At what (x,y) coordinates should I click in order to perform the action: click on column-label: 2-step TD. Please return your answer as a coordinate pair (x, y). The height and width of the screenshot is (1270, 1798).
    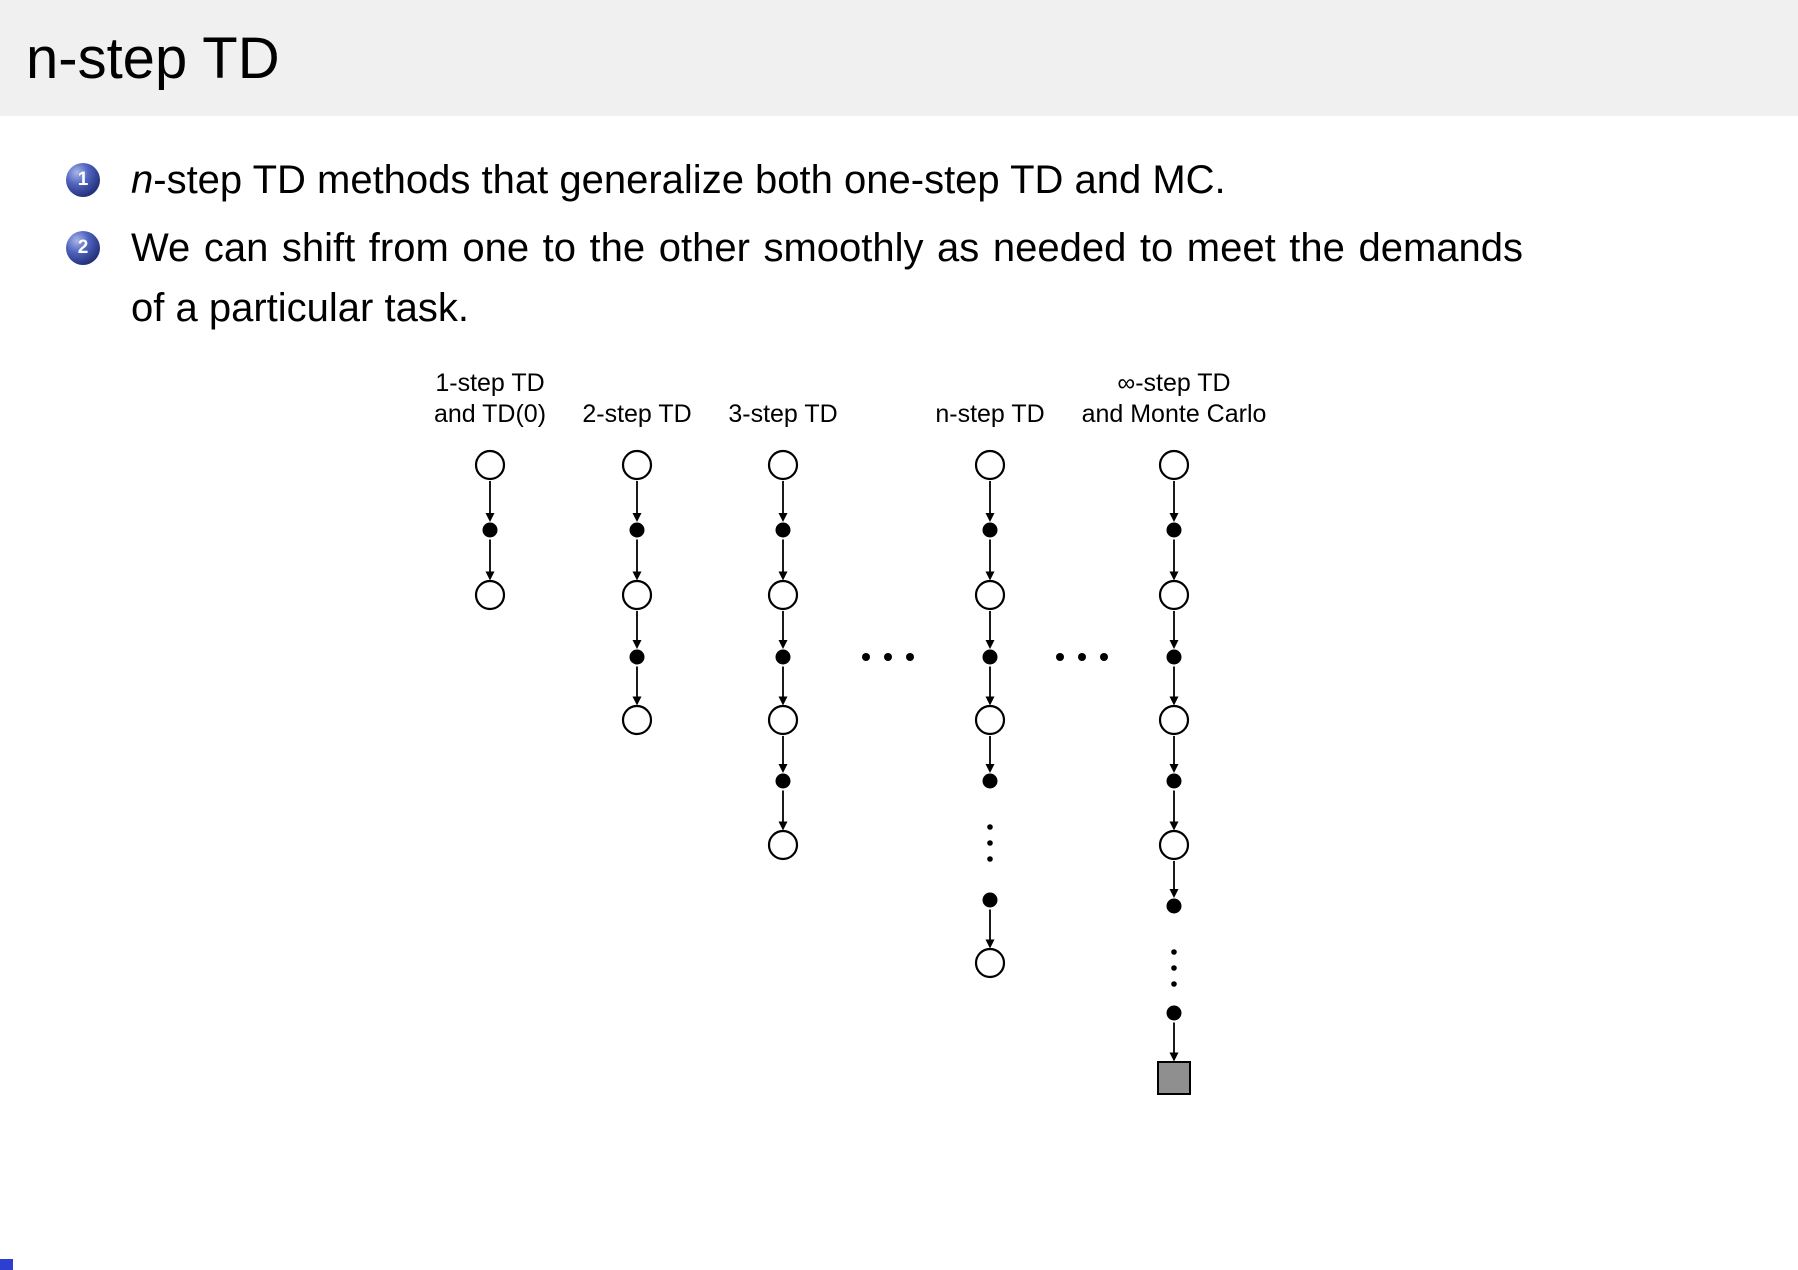
    Looking at the image, I should click on (636, 414).